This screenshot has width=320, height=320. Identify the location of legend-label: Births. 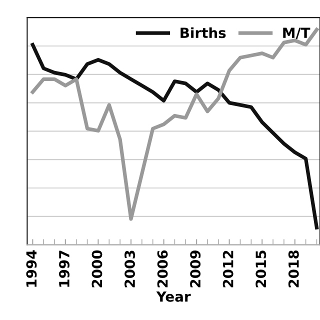
(203, 32).